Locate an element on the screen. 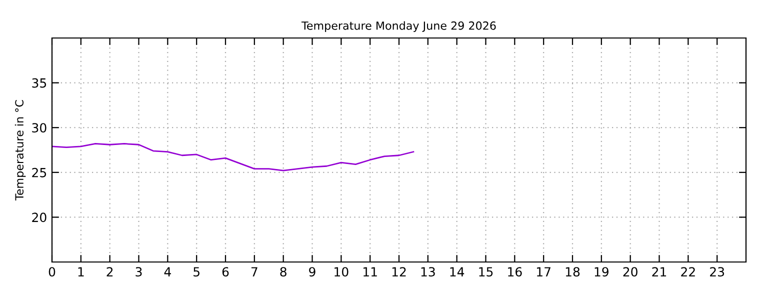  x-tick-label: 4 is located at coordinates (167, 271).